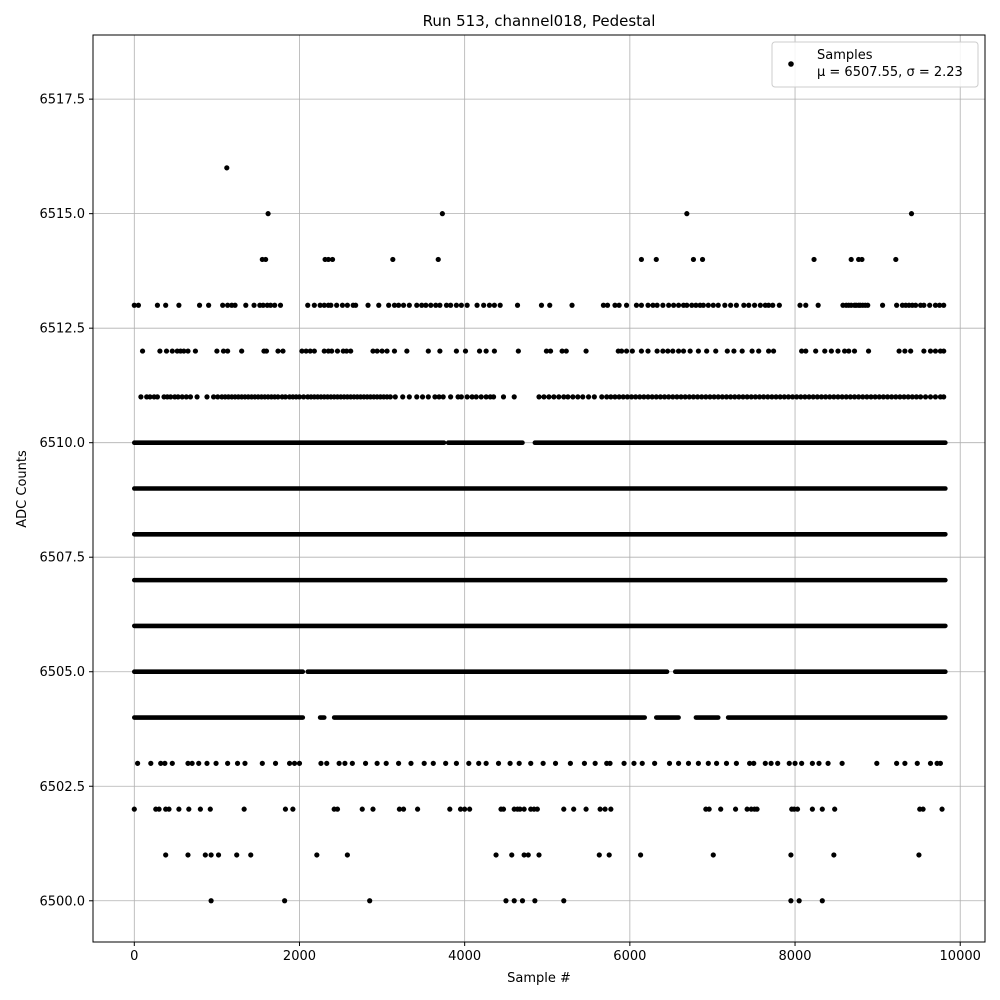 This screenshot has height=1000, width=1000. I want to click on y-tick-label: 6507.5, so click(63, 558).